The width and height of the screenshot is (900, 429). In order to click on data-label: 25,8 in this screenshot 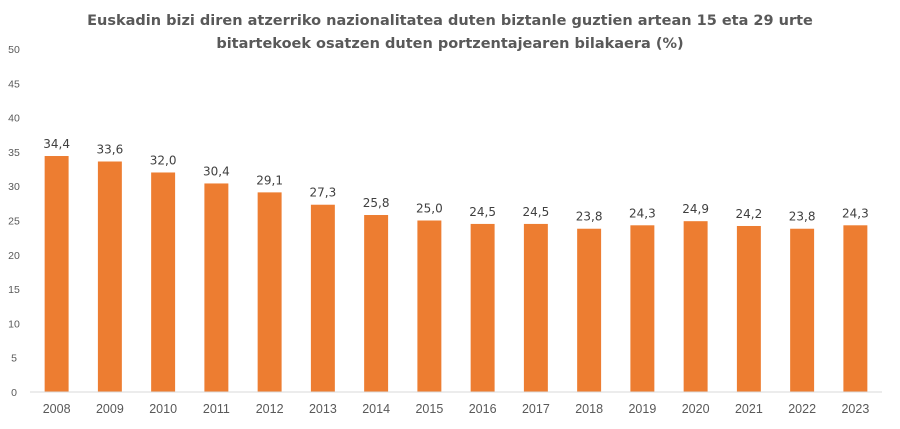, I will do `click(376, 203)`.